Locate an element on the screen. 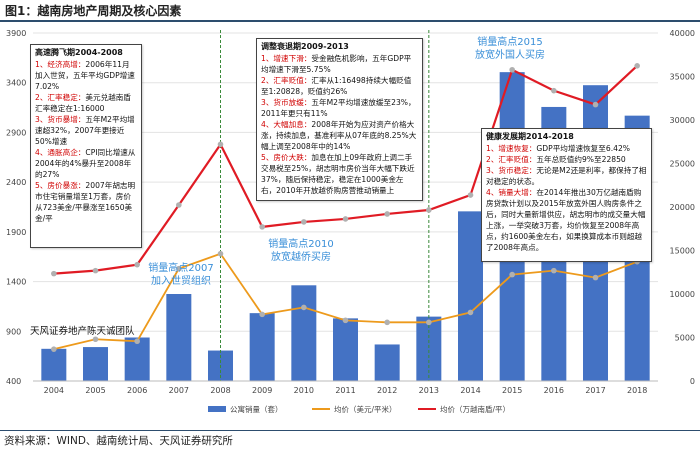 This screenshot has height=451, width=700. box1-item: 2、汇率稳定：美元兑越南盾汇率稳定在1:16000 is located at coordinates (86, 103).